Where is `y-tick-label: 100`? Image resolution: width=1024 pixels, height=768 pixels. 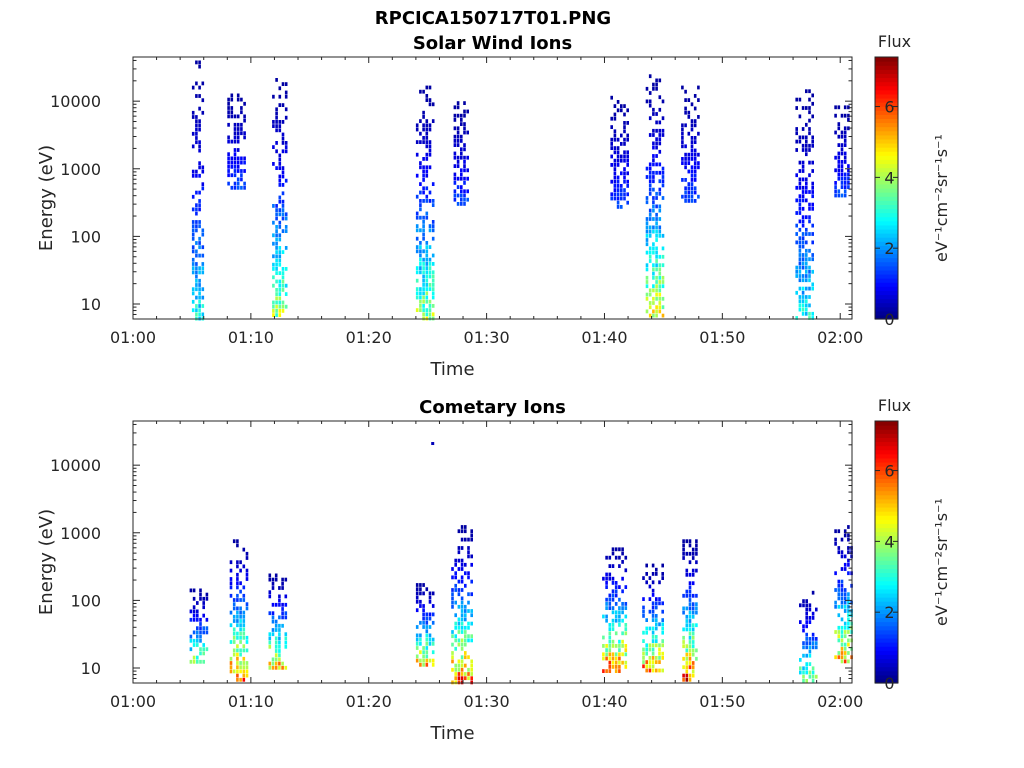 y-tick-label: 100 is located at coordinates (85, 236).